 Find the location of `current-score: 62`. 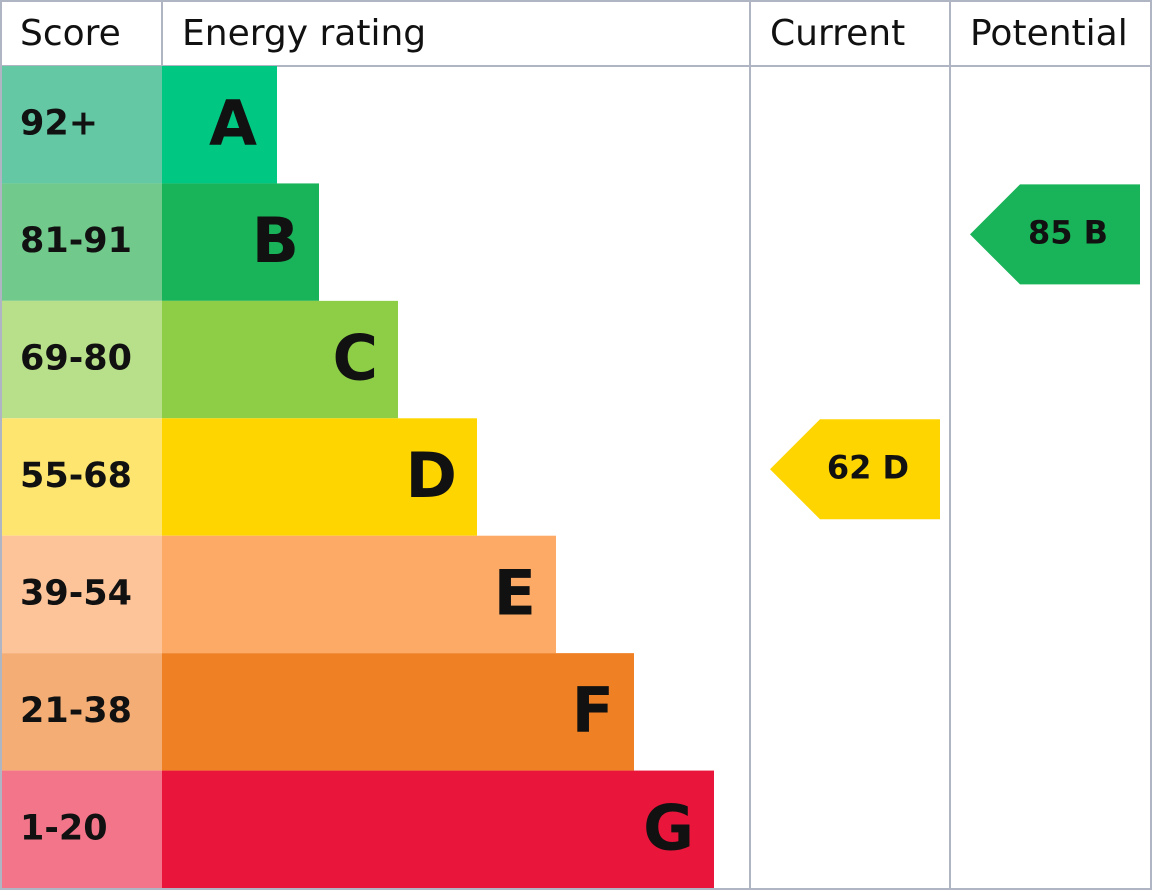

current-score: 62 is located at coordinates (849, 467).